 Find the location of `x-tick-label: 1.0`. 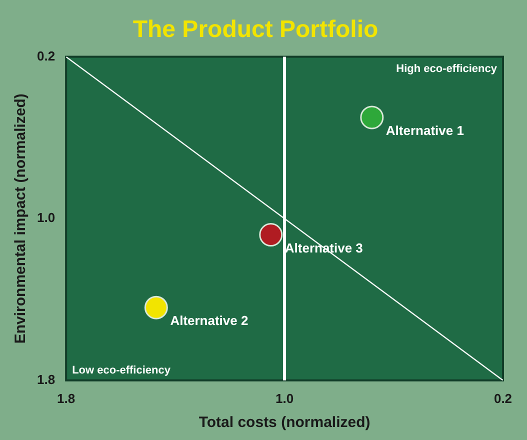

x-tick-label: 1.0 is located at coordinates (284, 398).